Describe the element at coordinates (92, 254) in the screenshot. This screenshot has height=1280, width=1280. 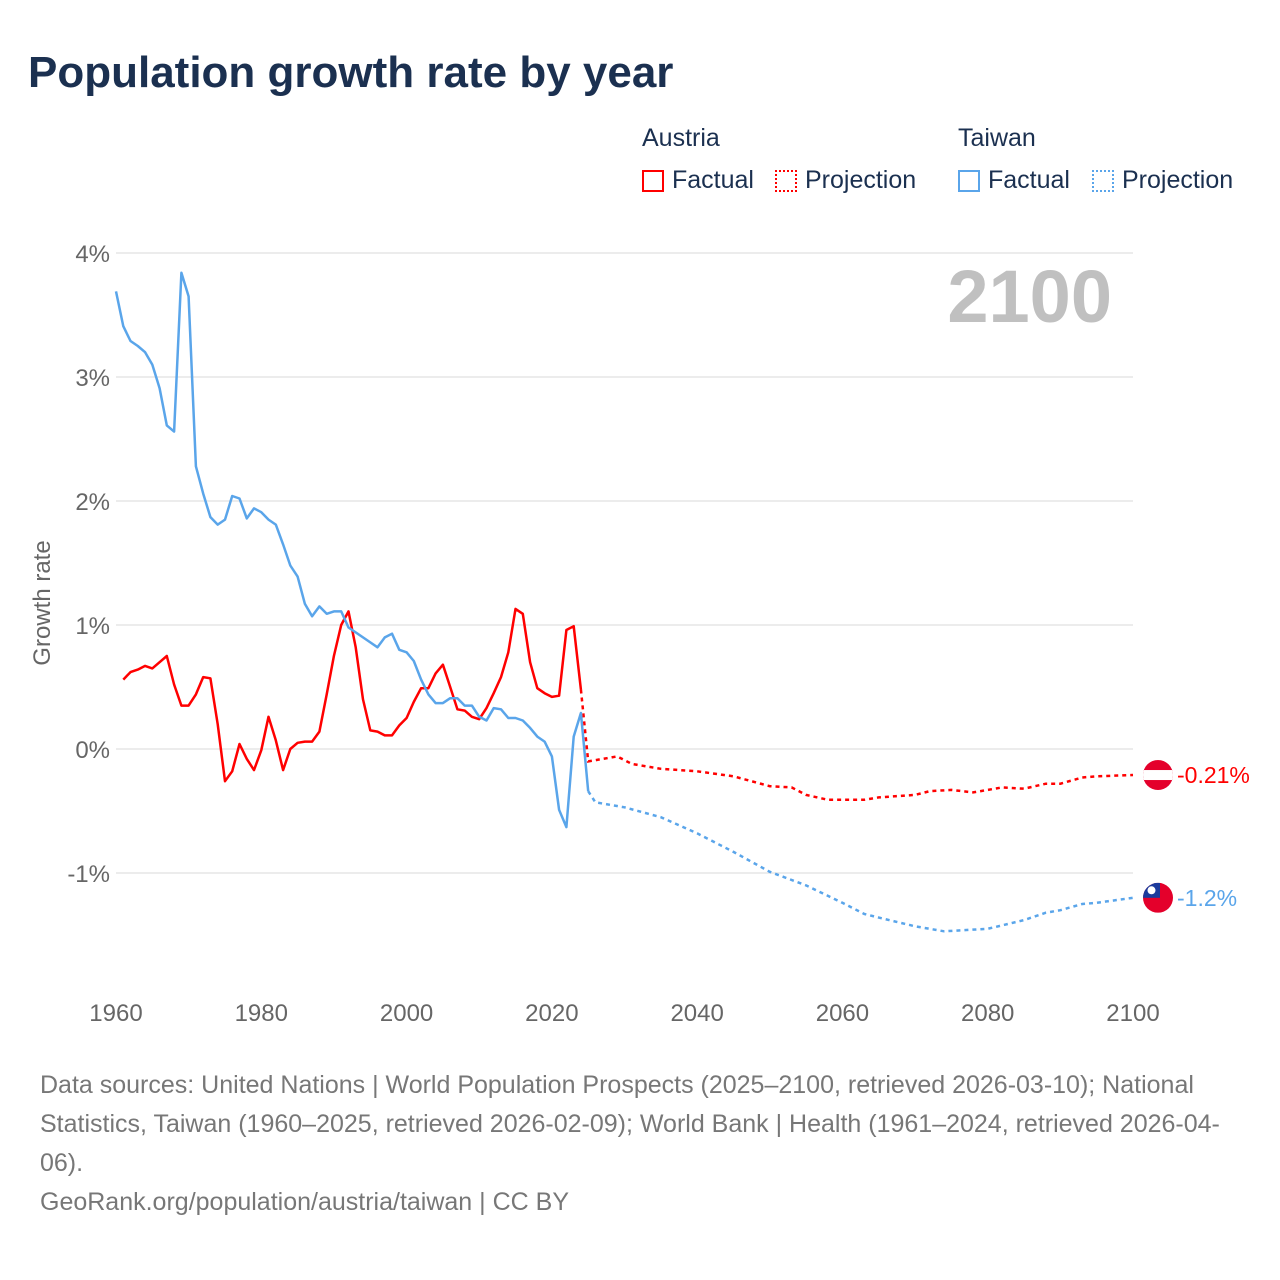
I see `y-tick-label: 4%` at that location.